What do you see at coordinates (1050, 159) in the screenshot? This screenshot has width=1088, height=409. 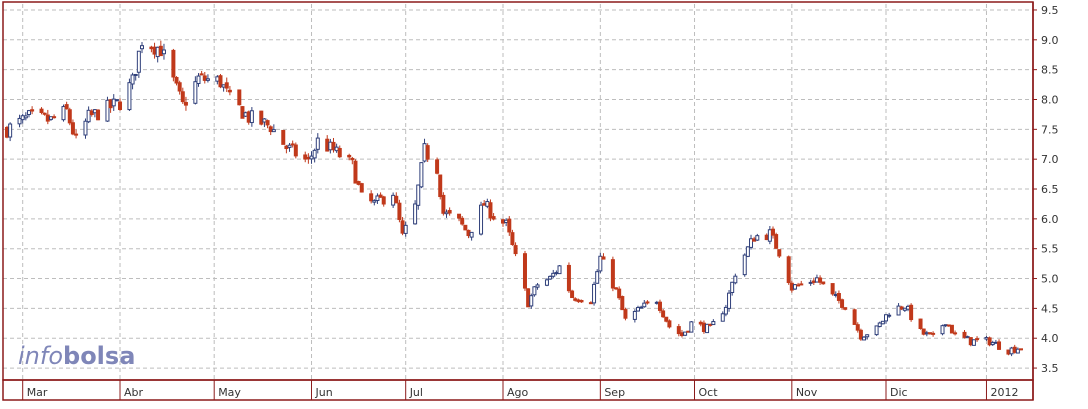 I see `y-tick-label: 7.0` at bounding box center [1050, 159].